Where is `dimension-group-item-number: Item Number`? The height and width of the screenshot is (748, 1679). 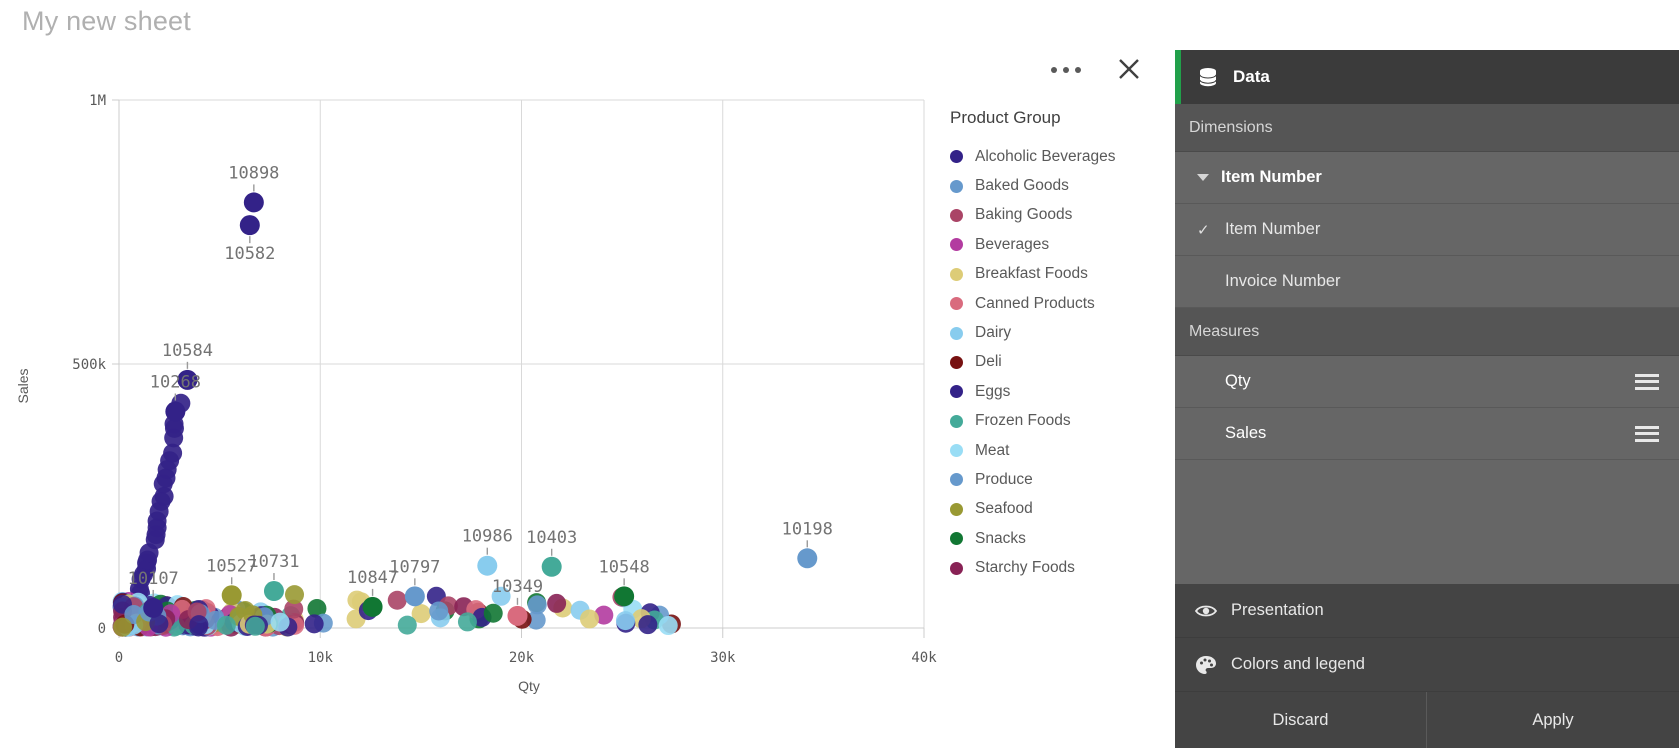
dimension-group-item-number: Item Number is located at coordinates (1427, 178).